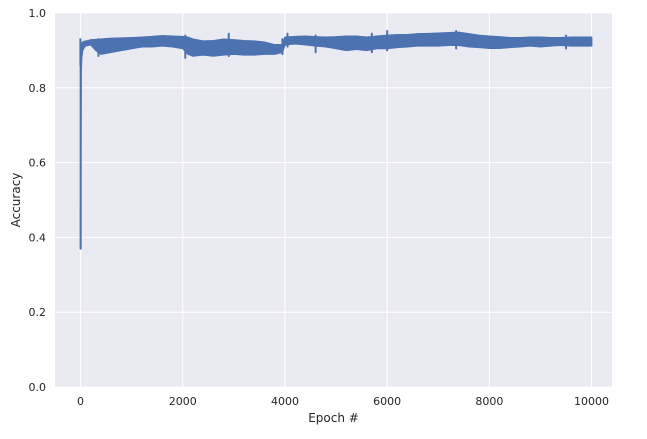  Describe the element at coordinates (333, 418) in the screenshot. I see `x-axis-label: Epoch #` at that location.